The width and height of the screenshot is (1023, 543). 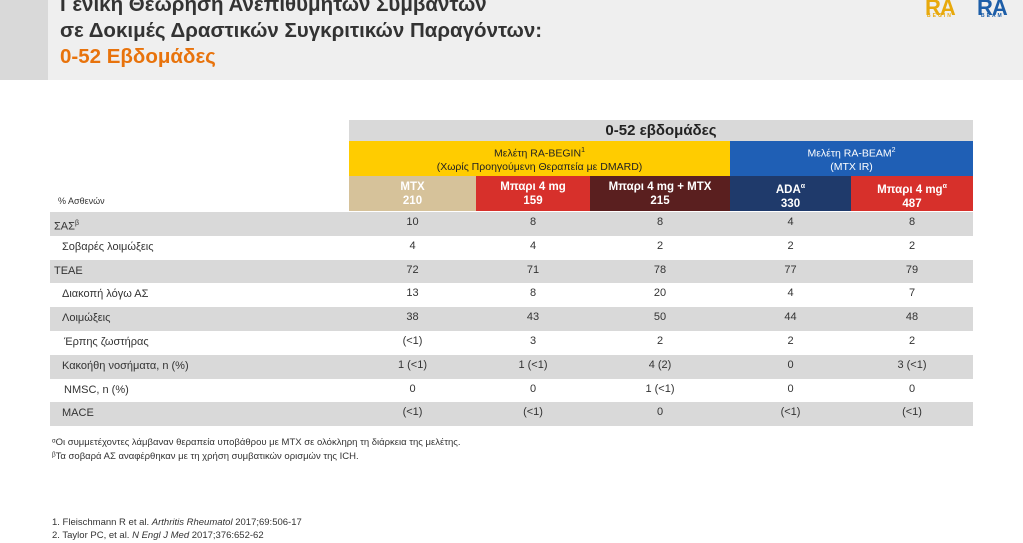 What do you see at coordinates (660, 293) in the screenshot?
I see `table-cell: 20` at bounding box center [660, 293].